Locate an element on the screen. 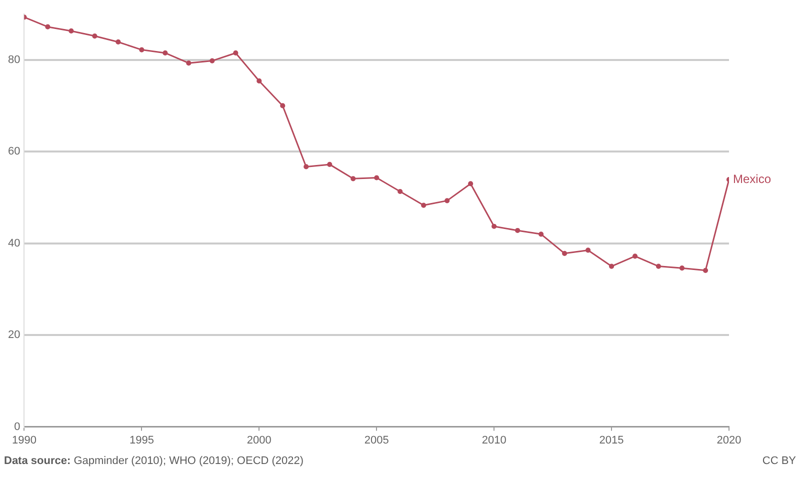 This screenshot has width=804, height=481. source-note: Data source: Gapminder (2010); WHO (2019); OECD (2022) is located at coordinates (154, 461).